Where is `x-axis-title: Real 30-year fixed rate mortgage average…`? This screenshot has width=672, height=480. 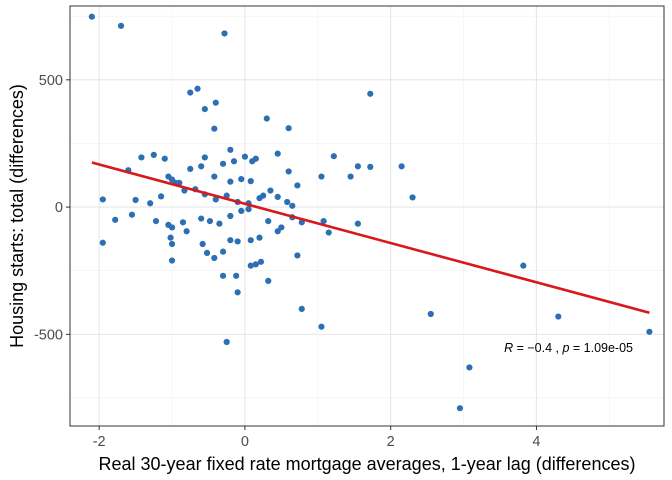
x-axis-title: Real 30-year fixed rate mortgage average… is located at coordinates (367, 464).